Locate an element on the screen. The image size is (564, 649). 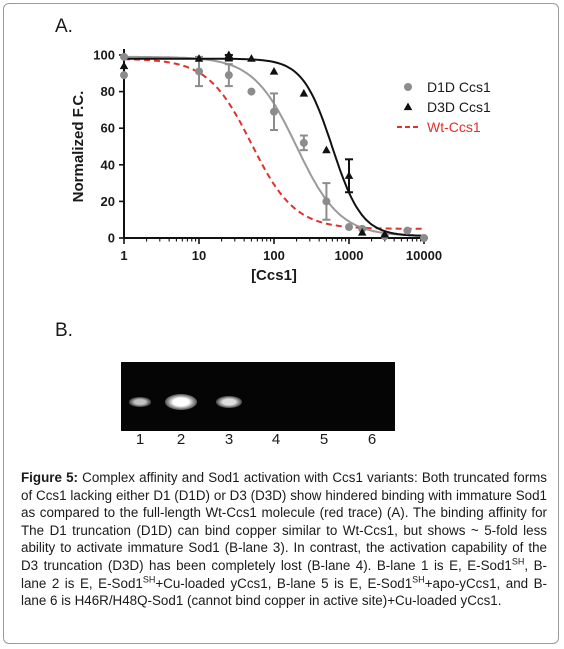
wt-ccs1-fit-curve is located at coordinates (273, 144).